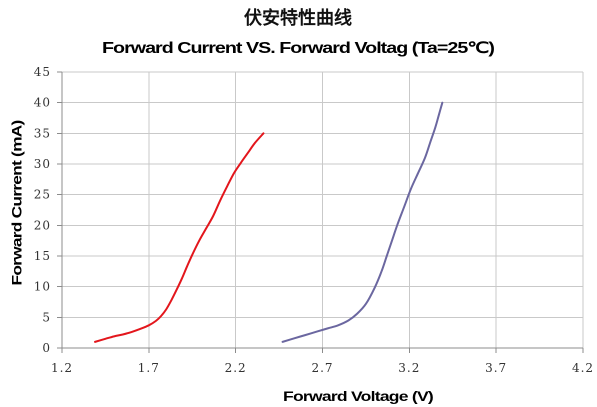 The width and height of the screenshot is (597, 407). What do you see at coordinates (46, 348) in the screenshot?
I see `y-tick-label: 0` at bounding box center [46, 348].